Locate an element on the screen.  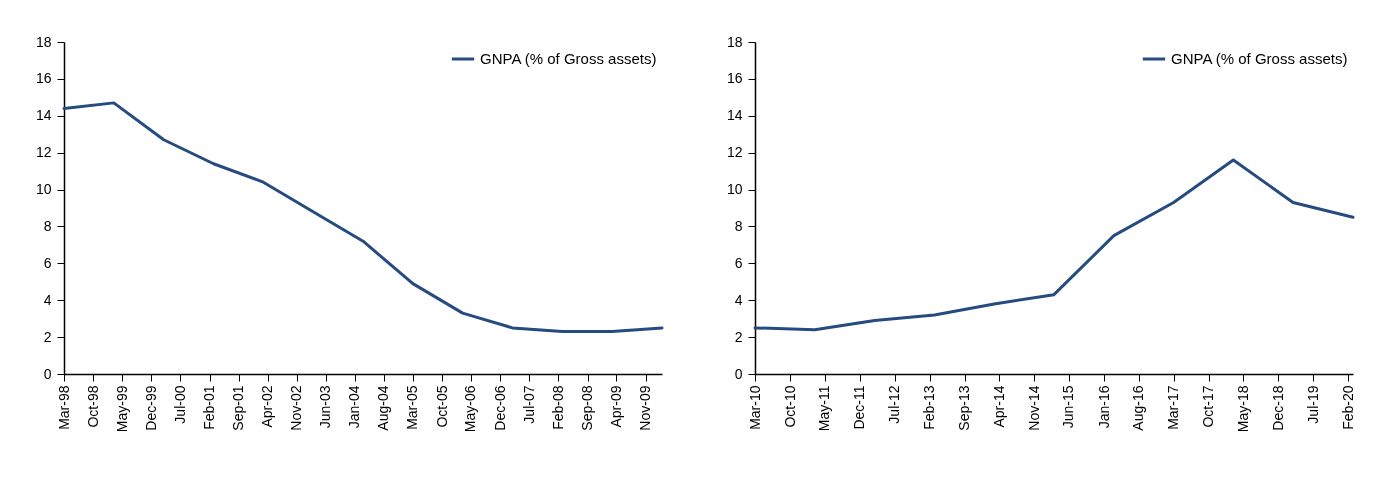
x-tick-label: Mar-17 is located at coordinates (1173, 407).